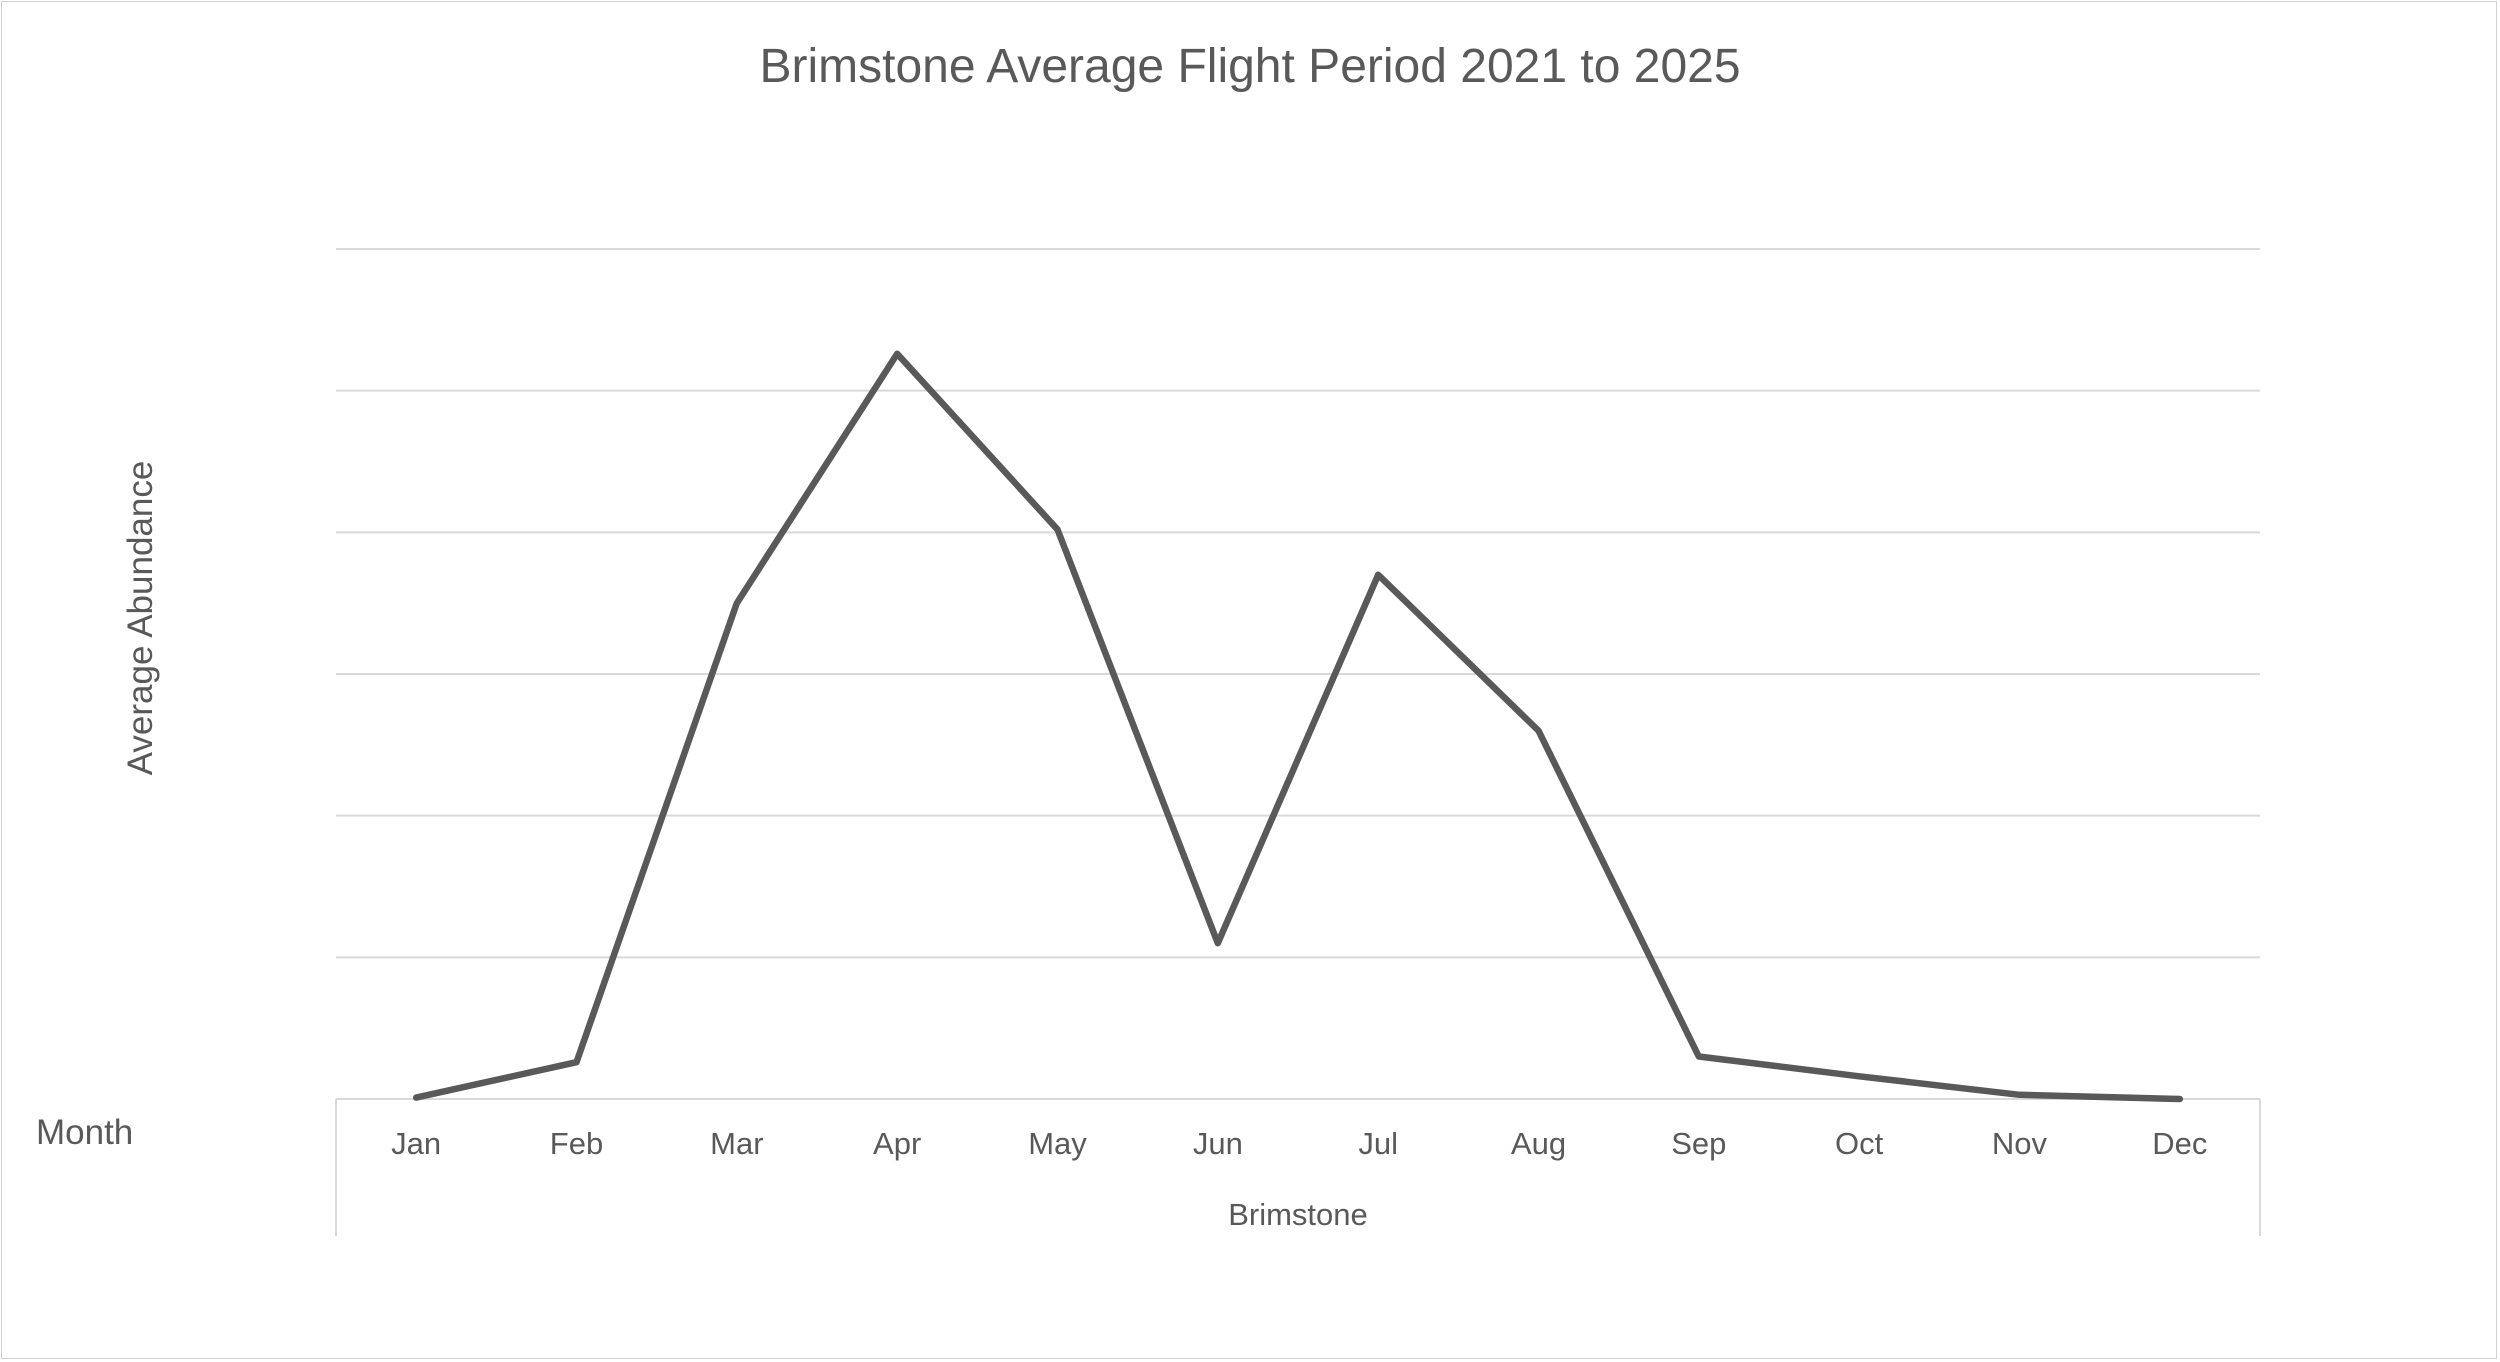 This screenshot has width=2500, height=1362. Describe the element at coordinates (1057, 1143) in the screenshot. I see `x-tick-label: May` at that location.